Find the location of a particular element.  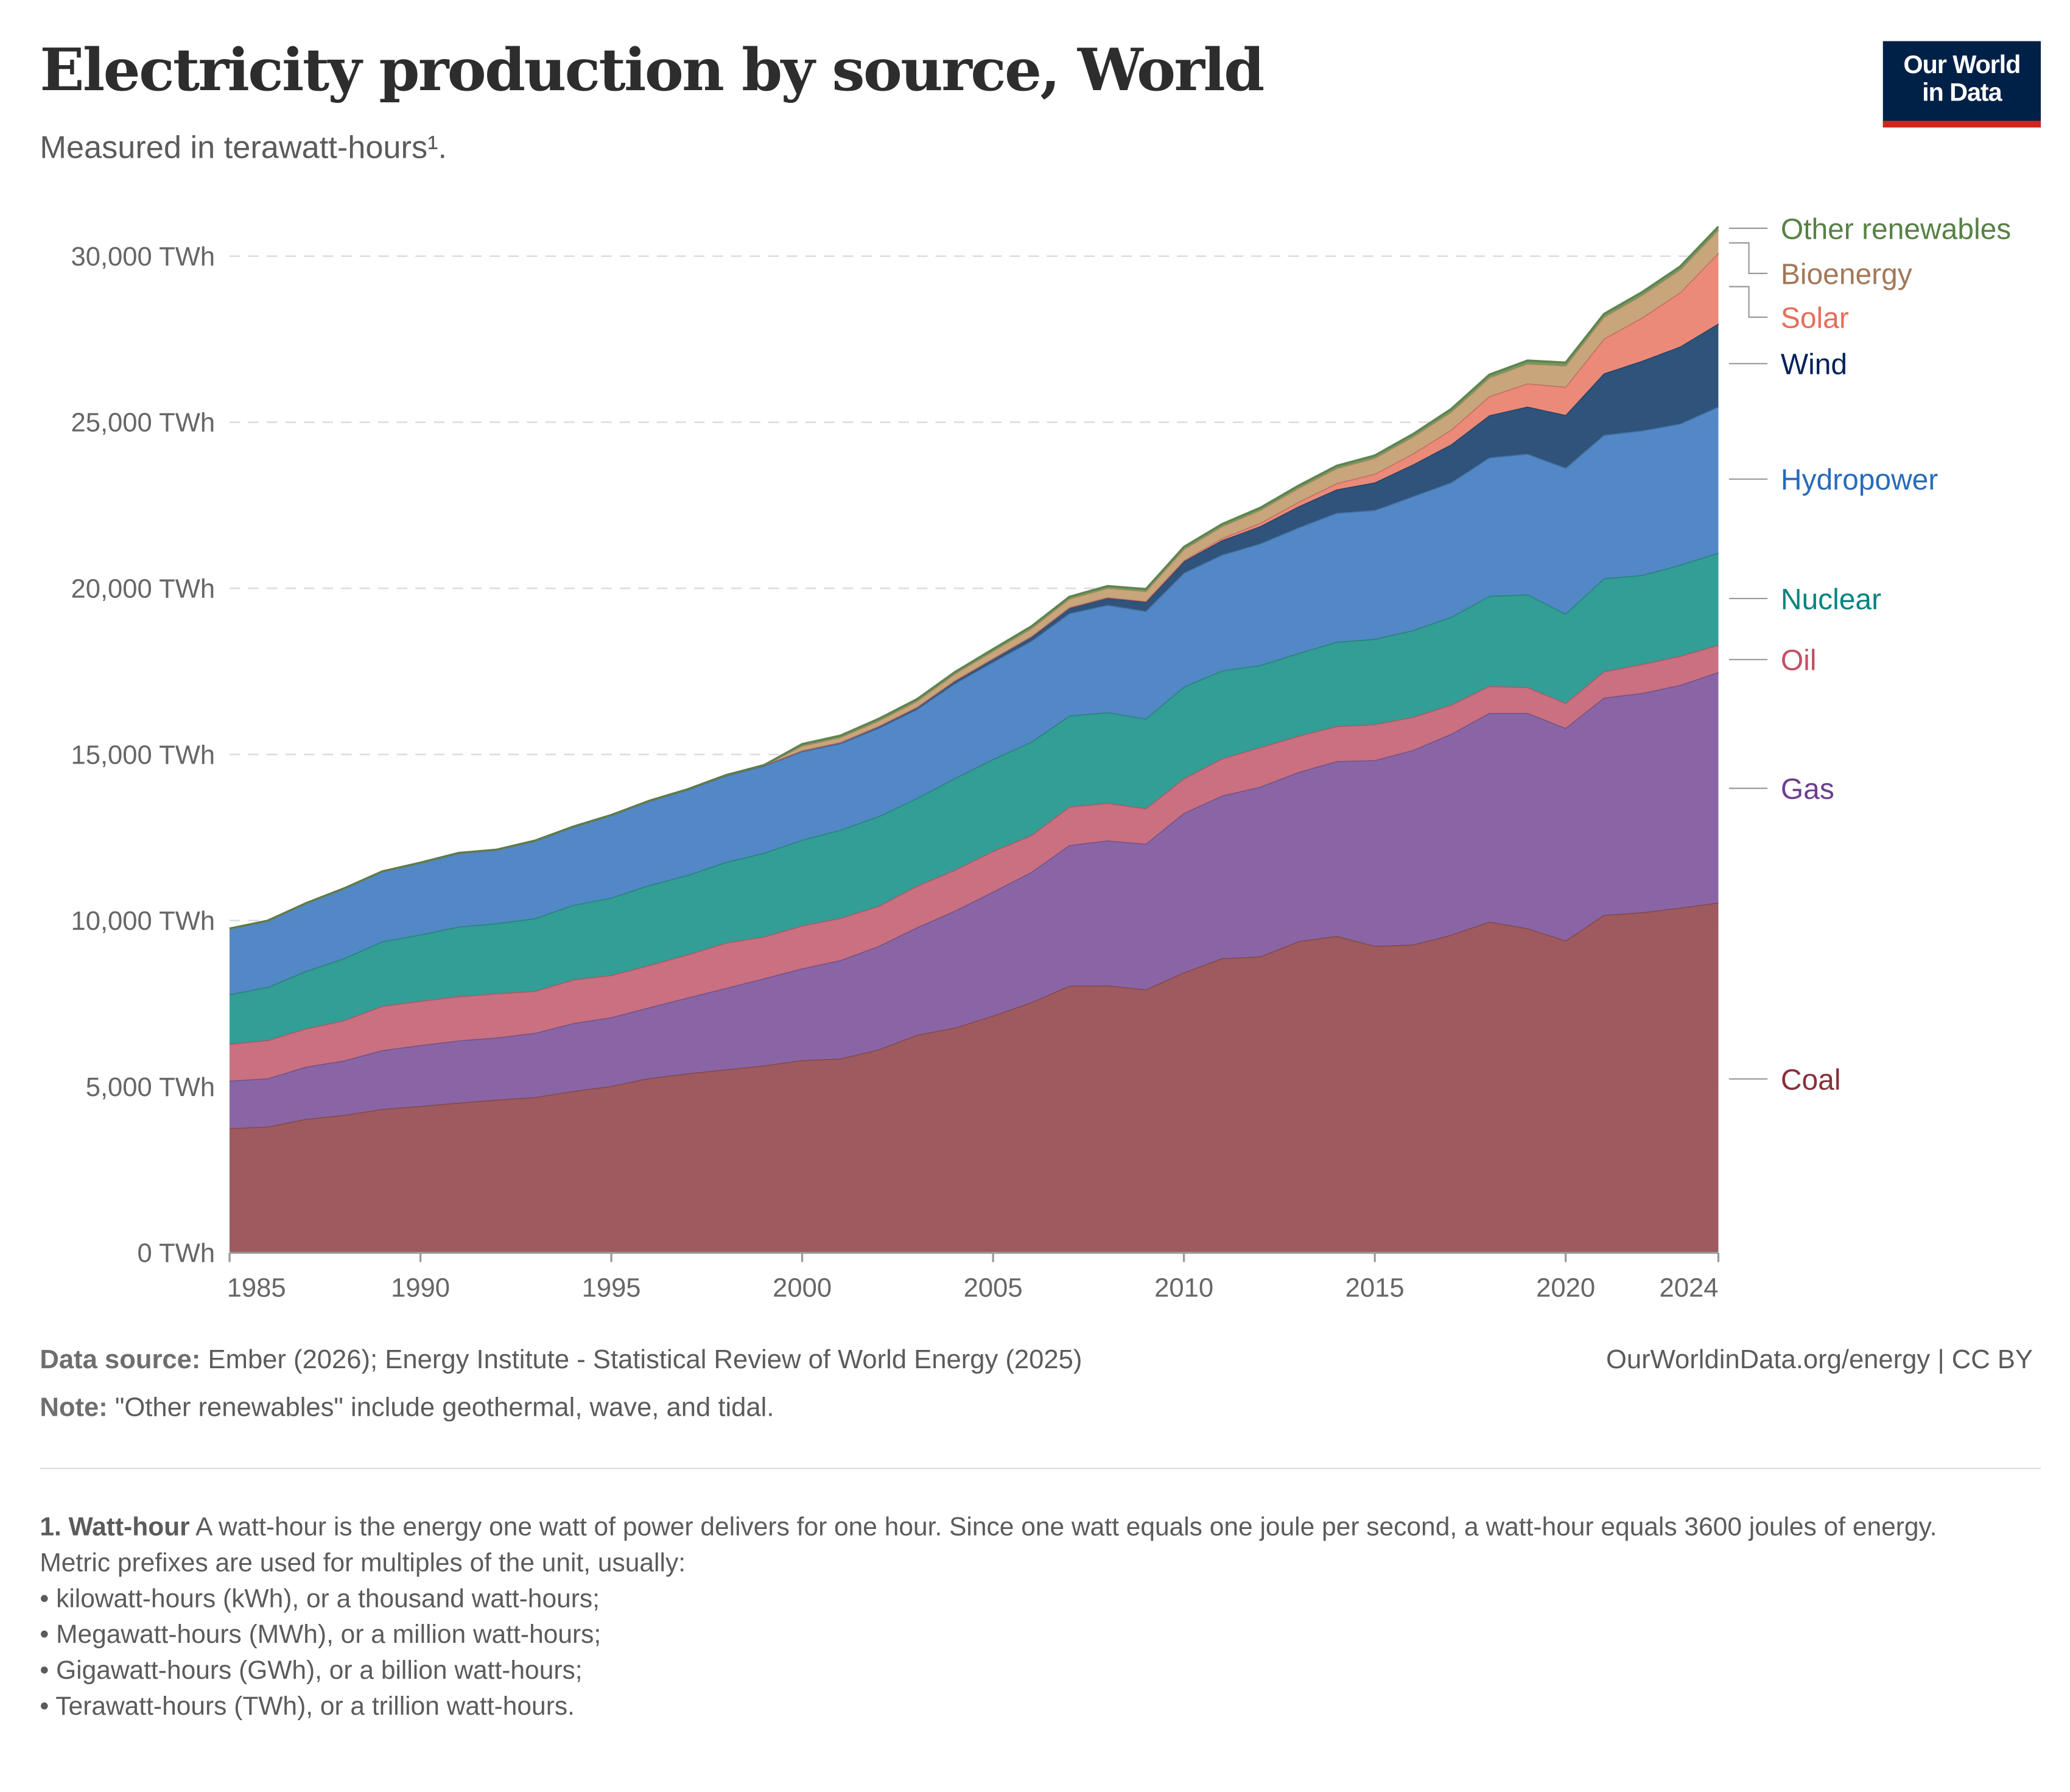

owid-logo: Our World in Data is located at coordinates (1961, 85).